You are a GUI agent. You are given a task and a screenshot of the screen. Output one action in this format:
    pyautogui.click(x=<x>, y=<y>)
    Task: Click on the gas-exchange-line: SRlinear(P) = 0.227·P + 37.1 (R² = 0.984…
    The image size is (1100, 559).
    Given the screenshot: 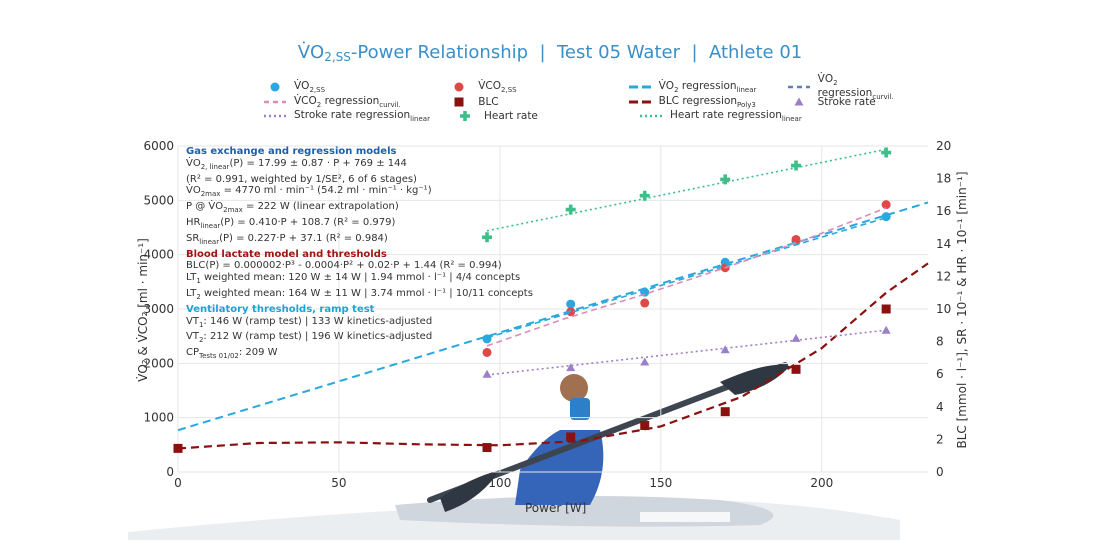 What is the action you would take?
    pyautogui.click(x=287, y=239)
    